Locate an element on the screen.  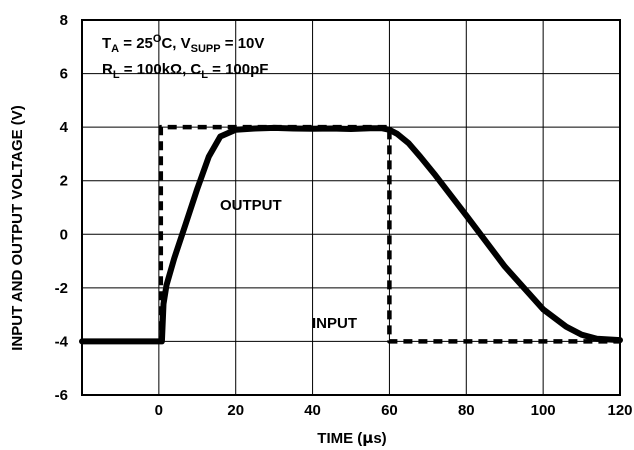
y-tick-label: 8 is located at coordinates (64, 20).